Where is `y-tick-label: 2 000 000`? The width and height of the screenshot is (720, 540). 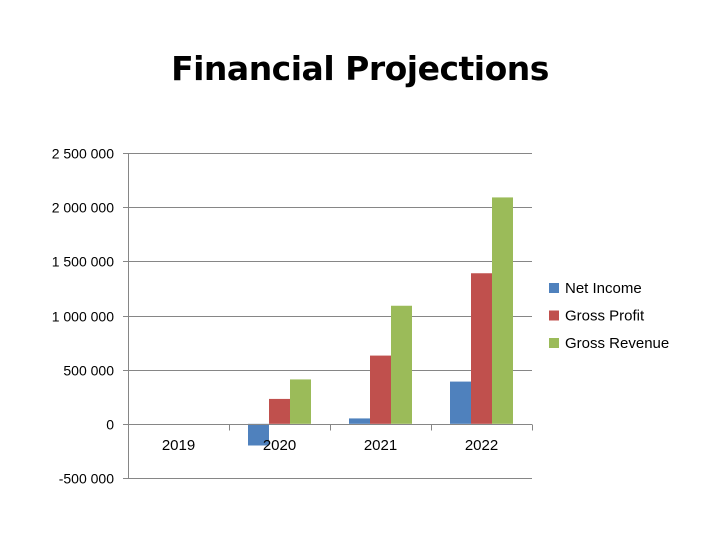 y-tick-label: 2 000 000 is located at coordinates (83, 208).